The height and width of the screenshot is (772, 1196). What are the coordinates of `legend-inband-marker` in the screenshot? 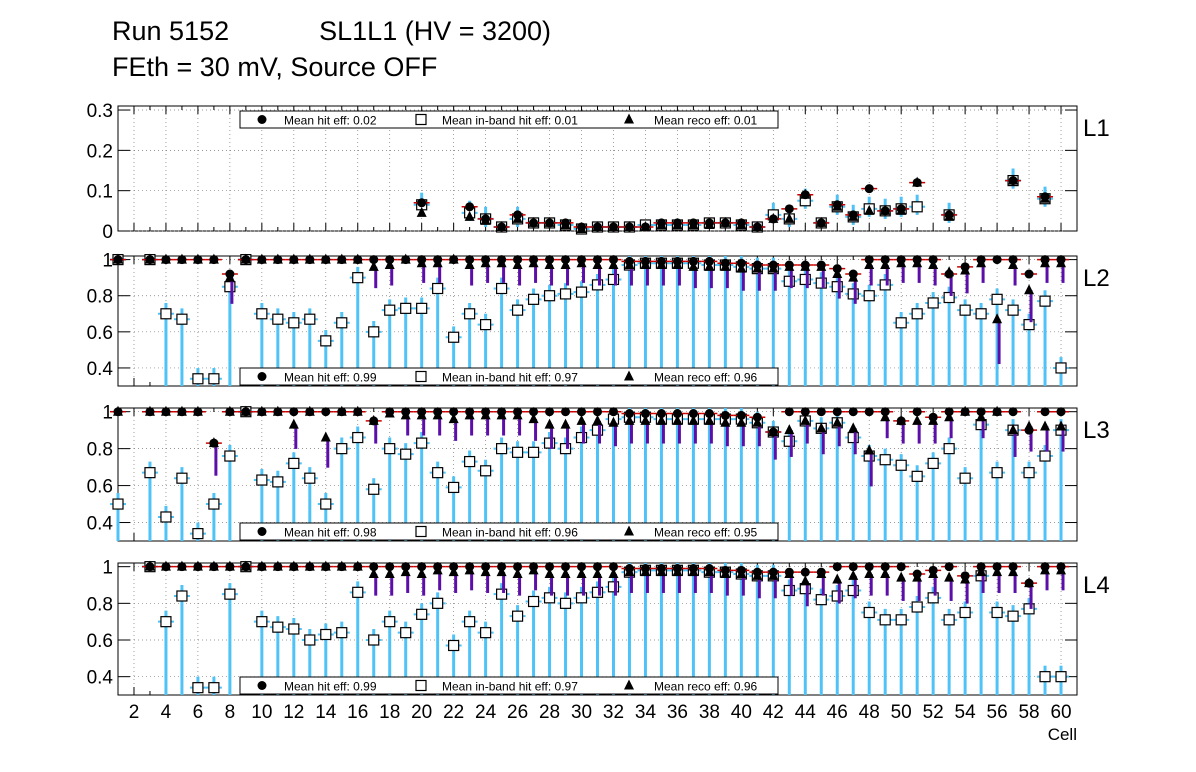 It's located at (421, 531).